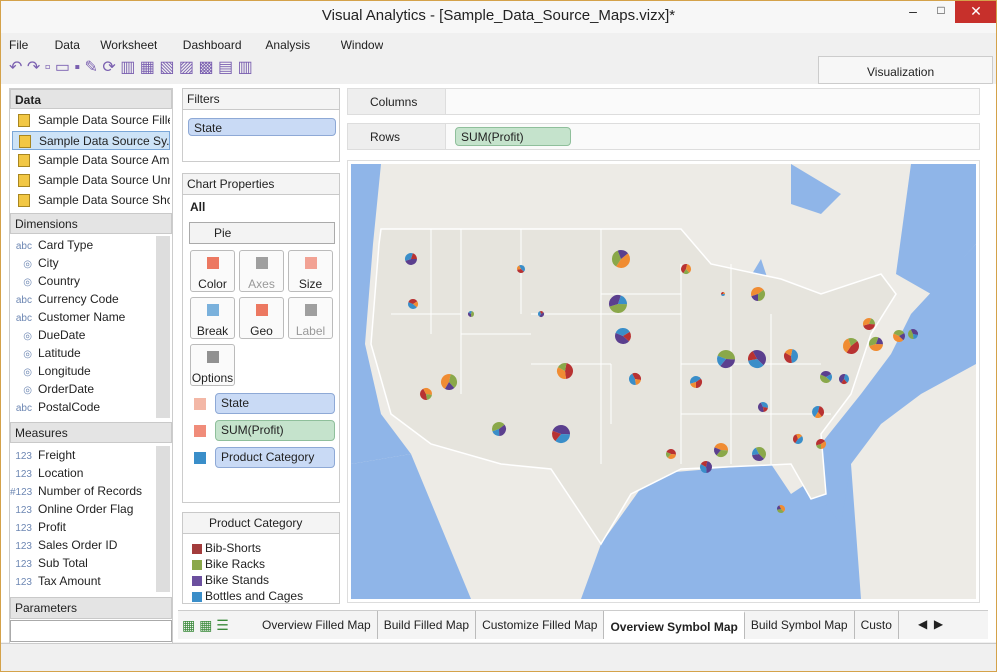  What do you see at coordinates (877, 625) in the screenshot?
I see `sheet-tab: Custo` at bounding box center [877, 625].